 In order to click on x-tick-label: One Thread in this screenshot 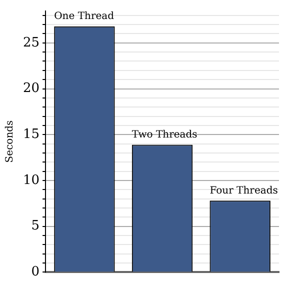, I will do `click(84, 16)`.